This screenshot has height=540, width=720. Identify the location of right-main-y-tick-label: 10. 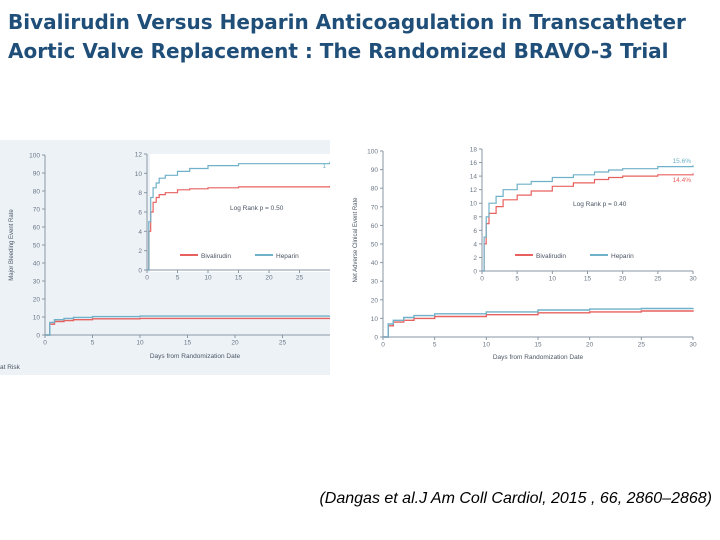
(375, 319).